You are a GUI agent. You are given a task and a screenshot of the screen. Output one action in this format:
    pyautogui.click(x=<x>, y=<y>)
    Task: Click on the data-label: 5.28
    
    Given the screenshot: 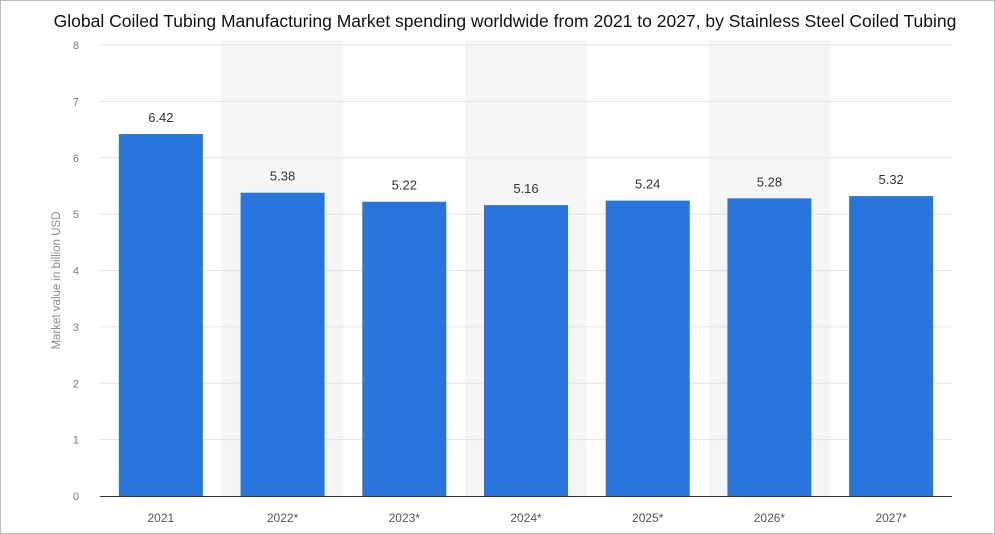 What is the action you would take?
    pyautogui.click(x=769, y=181)
    